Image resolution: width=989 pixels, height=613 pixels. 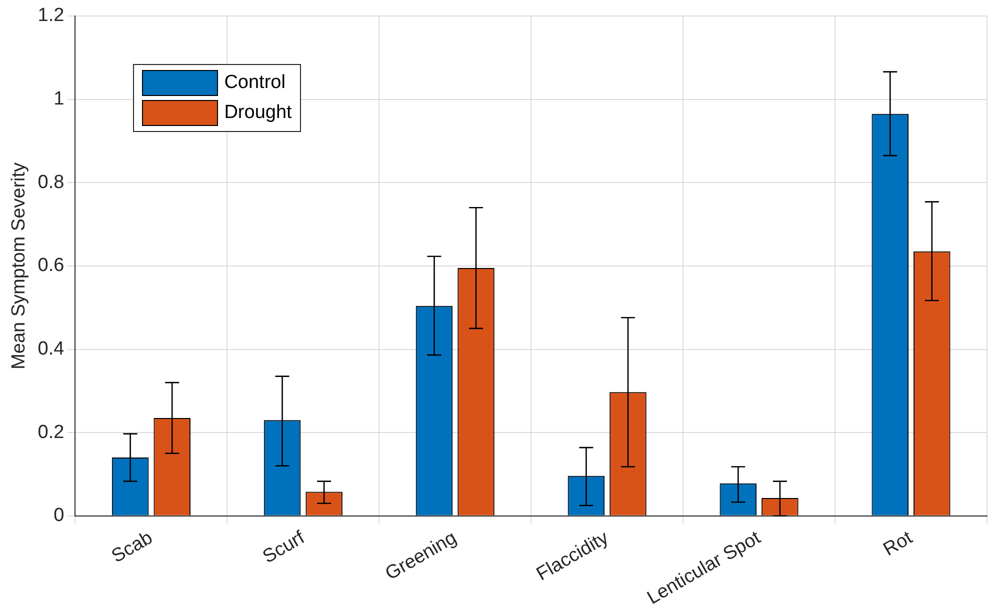 I want to click on y-tick-label: 1.2, so click(x=51, y=15).